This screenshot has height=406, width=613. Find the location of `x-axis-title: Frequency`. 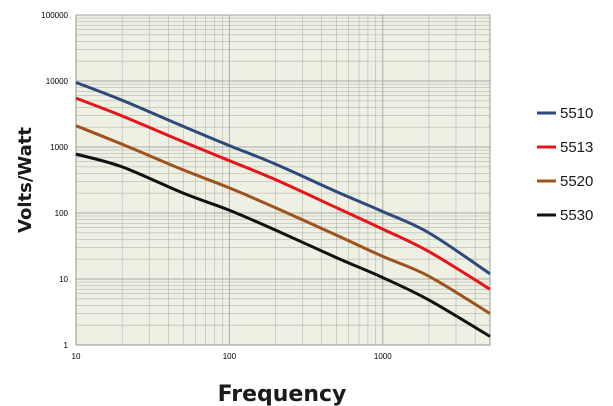

x-axis-title: Frequency is located at coordinates (282, 394).